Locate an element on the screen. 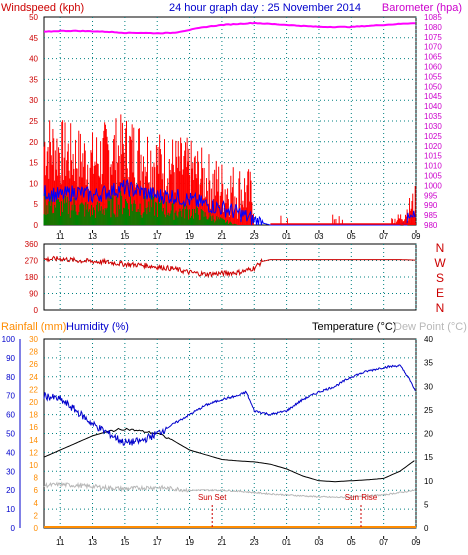 Image resolution: width=468 pixels, height=555 pixels. bot-xtick-label: 23 is located at coordinates (254, 542).